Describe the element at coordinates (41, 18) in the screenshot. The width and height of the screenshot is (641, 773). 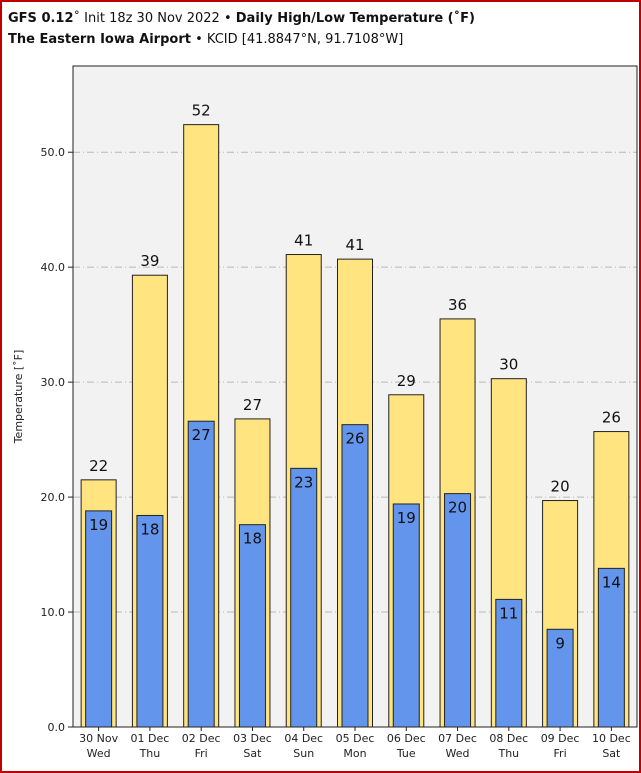
I see `model-name: GFS 0.12` at that location.